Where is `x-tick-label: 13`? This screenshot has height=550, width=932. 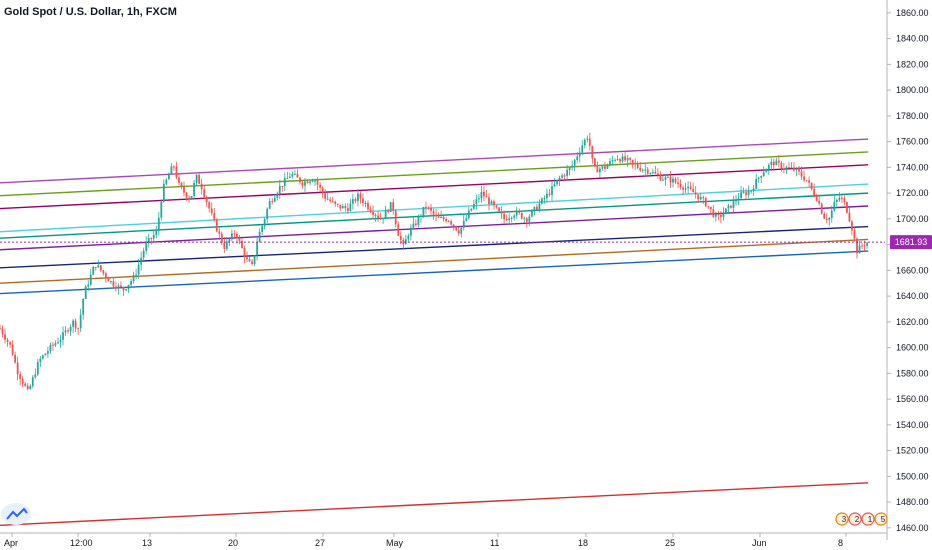 x-tick-label: 13 is located at coordinates (147, 543).